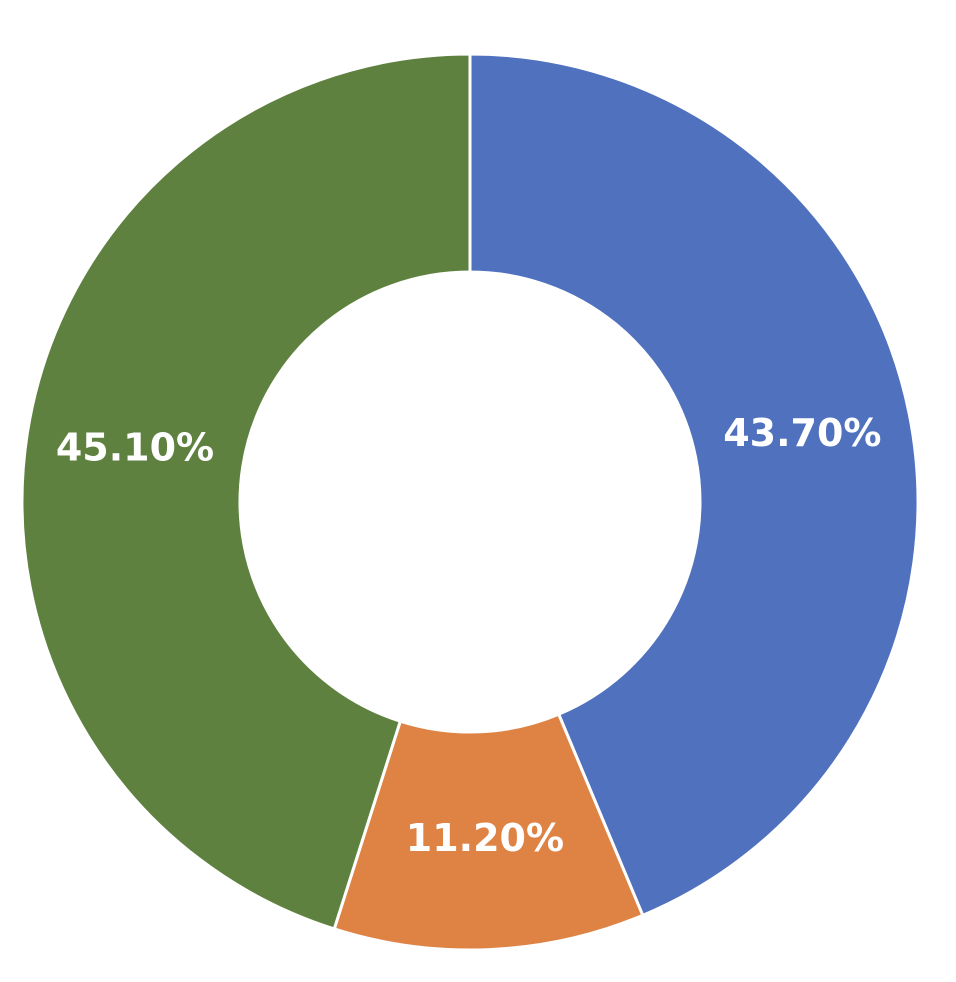  Describe the element at coordinates (485, 838) in the screenshot. I see `data-label: 11.20%` at that location.